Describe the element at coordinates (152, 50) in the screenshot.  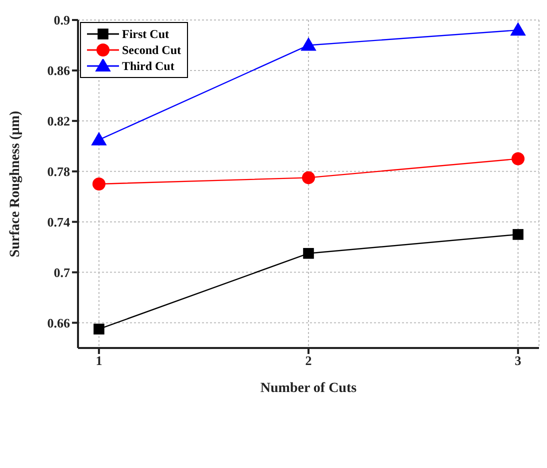
I see `legend-label: Second Cut` at that location.